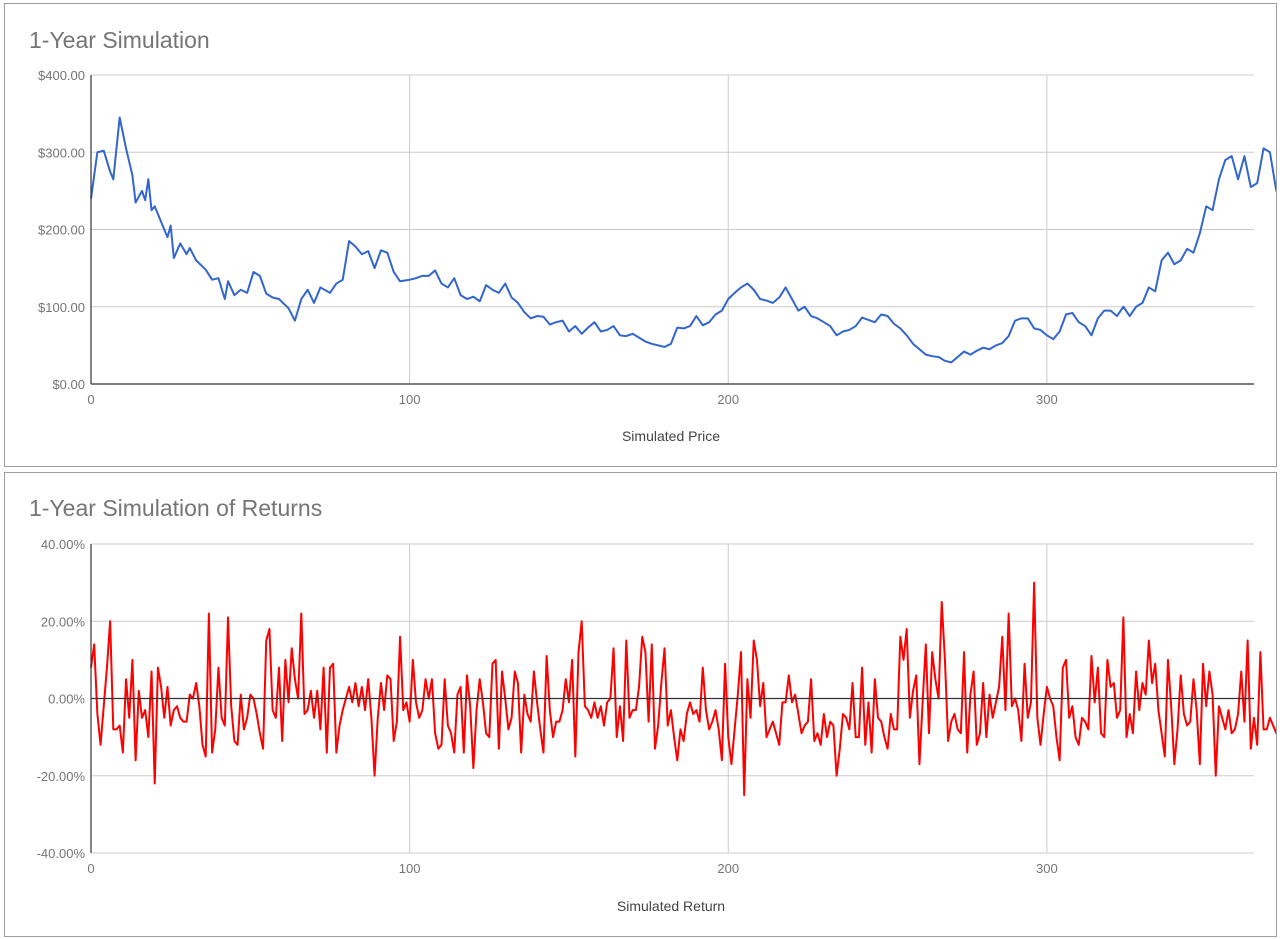  I want to click on y-tick-label: $200.00, so click(61, 230).